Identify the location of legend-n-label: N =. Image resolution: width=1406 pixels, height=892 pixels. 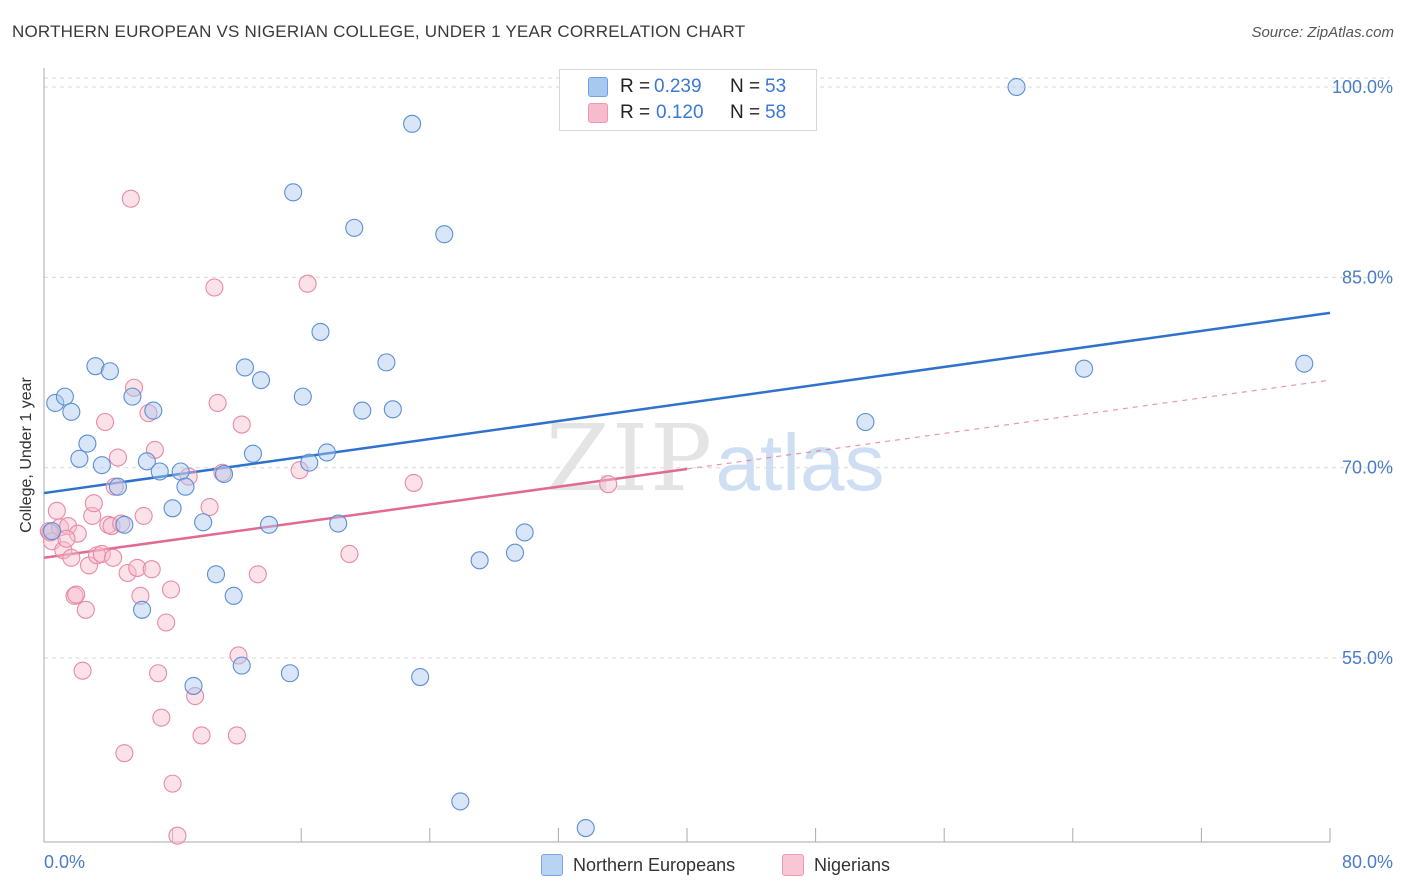
(745, 112).